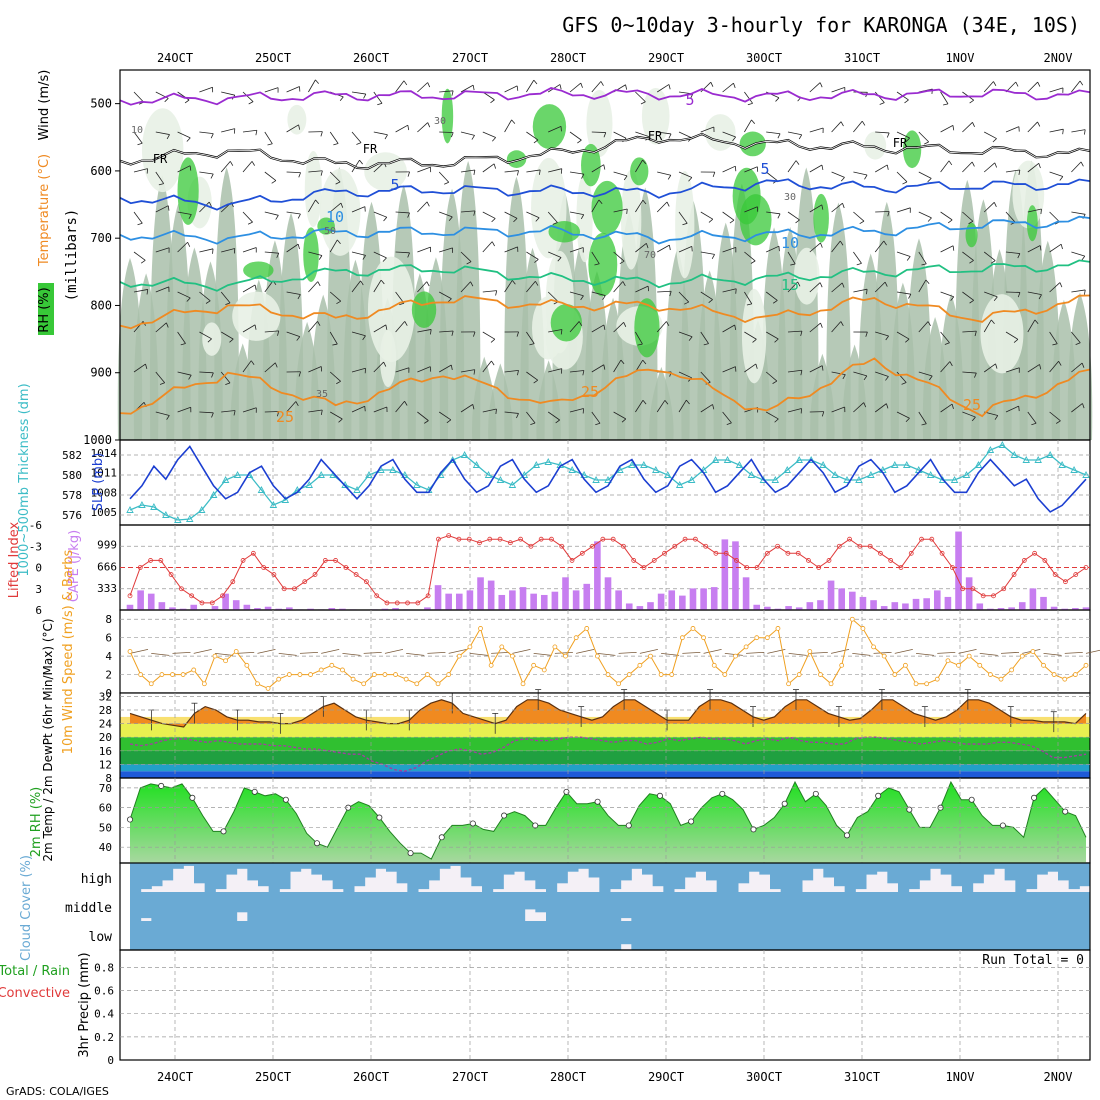 Image resolution: width=1100 pixels, height=1100 pixels. Describe the element at coordinates (590, 392) in the screenshot. I see `isotherm-label: 25` at that location.